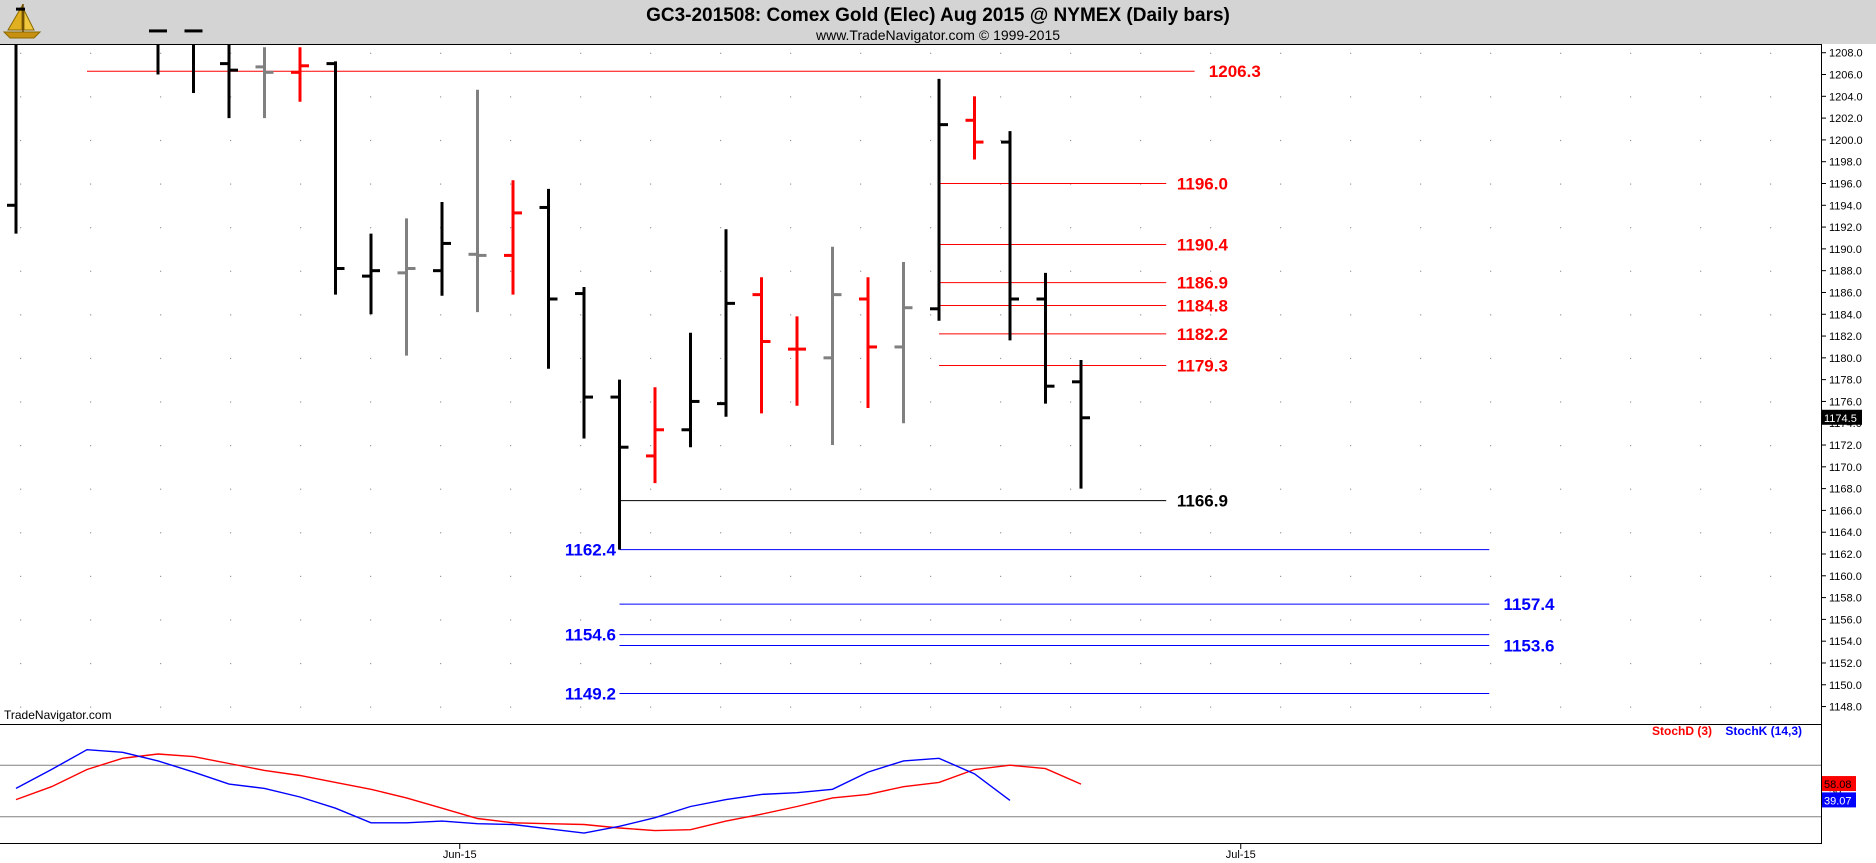 This screenshot has width=1876, height=863. What do you see at coordinates (1763, 731) in the screenshot?
I see `stochk-legend: StochK (14,3)` at bounding box center [1763, 731].